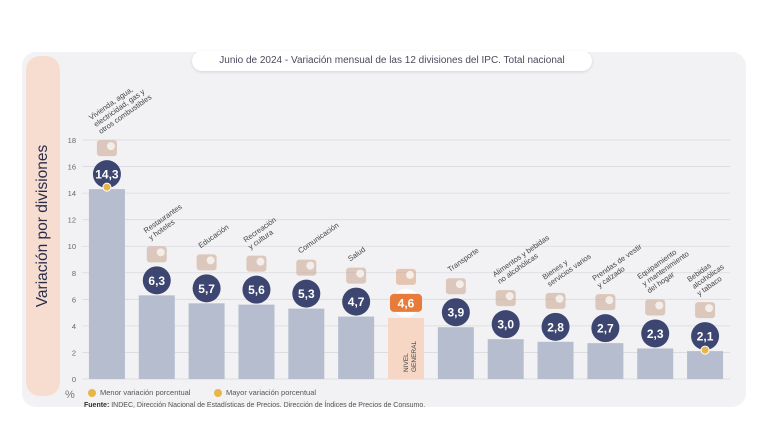 Image resolution: width=768 pixels, height=432 pixels. Describe the element at coordinates (310, 265) in the screenshot. I see `mobile-phone-icon-detail` at that location.